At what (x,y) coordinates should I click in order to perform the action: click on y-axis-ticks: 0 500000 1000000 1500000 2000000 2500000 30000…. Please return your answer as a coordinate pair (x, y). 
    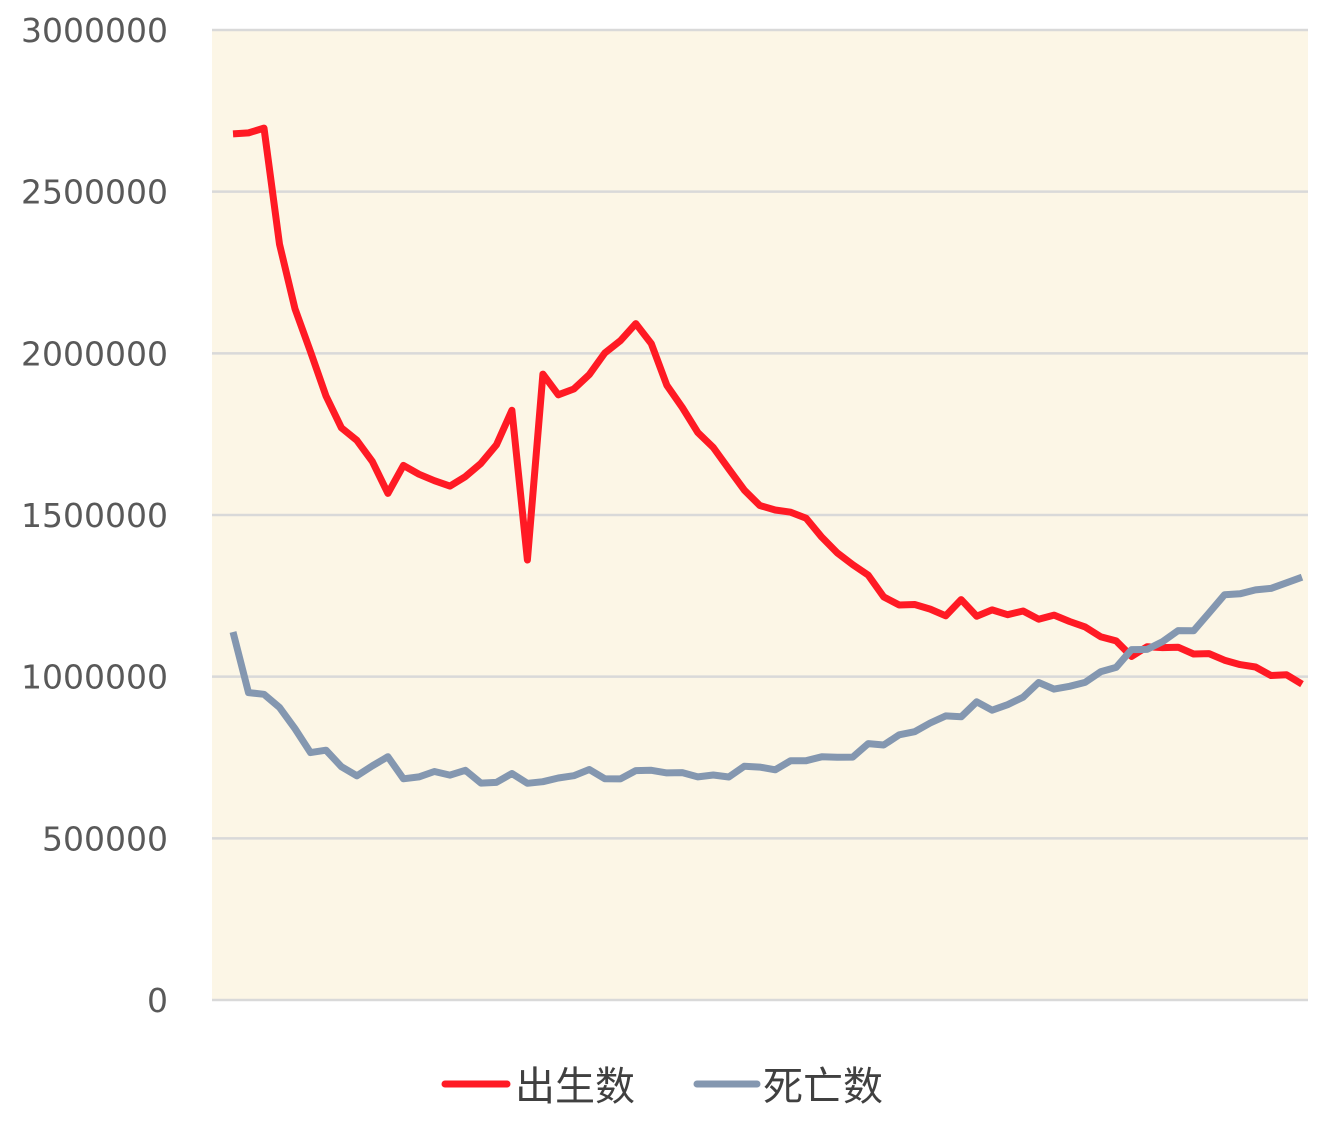
    Looking at the image, I should click on (94, 515).